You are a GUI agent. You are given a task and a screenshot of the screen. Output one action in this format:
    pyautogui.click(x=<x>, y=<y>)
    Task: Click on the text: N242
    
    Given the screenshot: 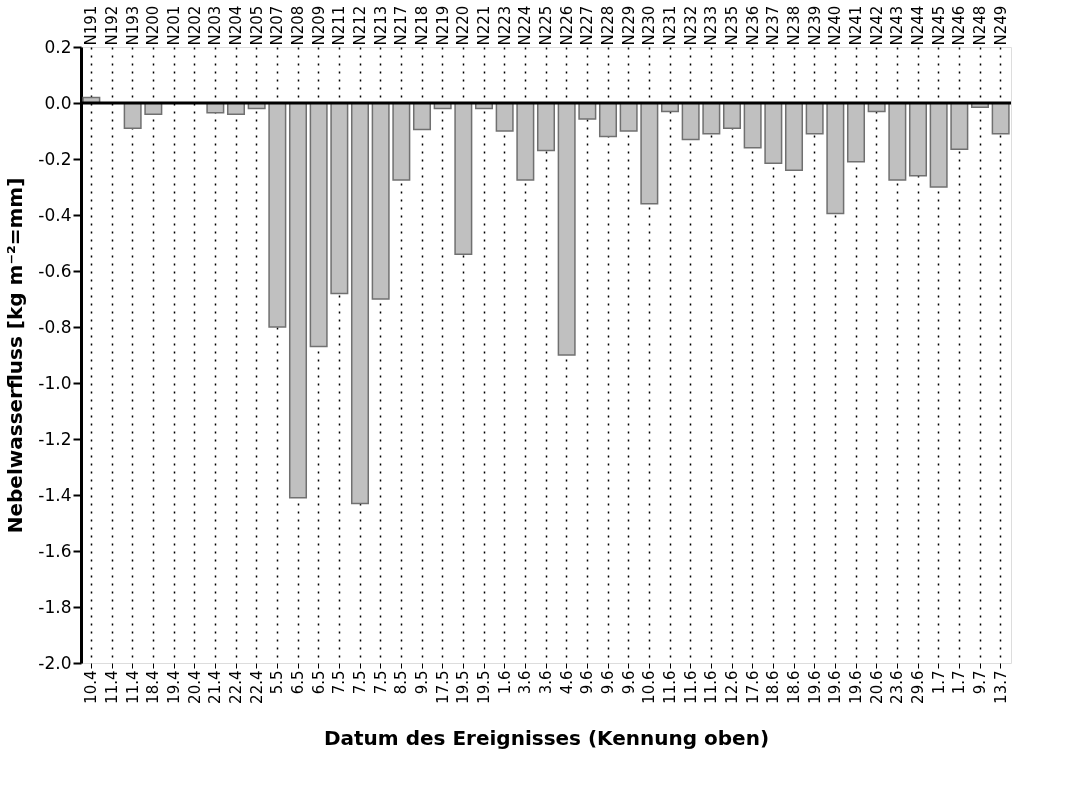 What is the action you would take?
    pyautogui.click(x=876, y=25)
    